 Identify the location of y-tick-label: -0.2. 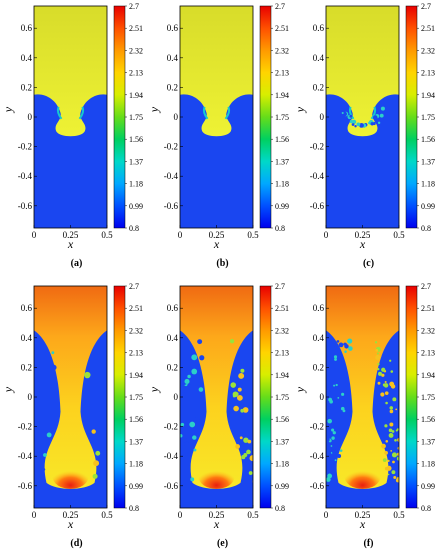
(317, 427).